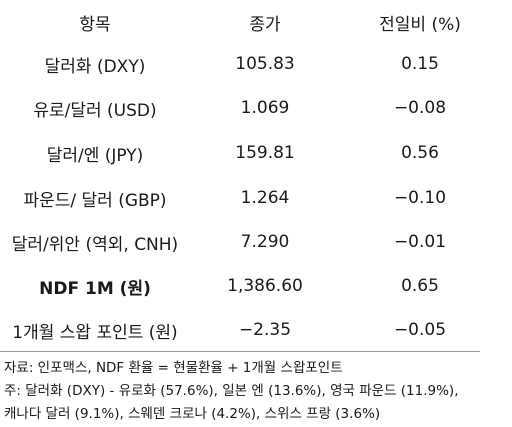 This screenshot has width=512, height=427. Describe the element at coordinates (265, 198) in the screenshot. I see `row-close: 1.264` at that location.